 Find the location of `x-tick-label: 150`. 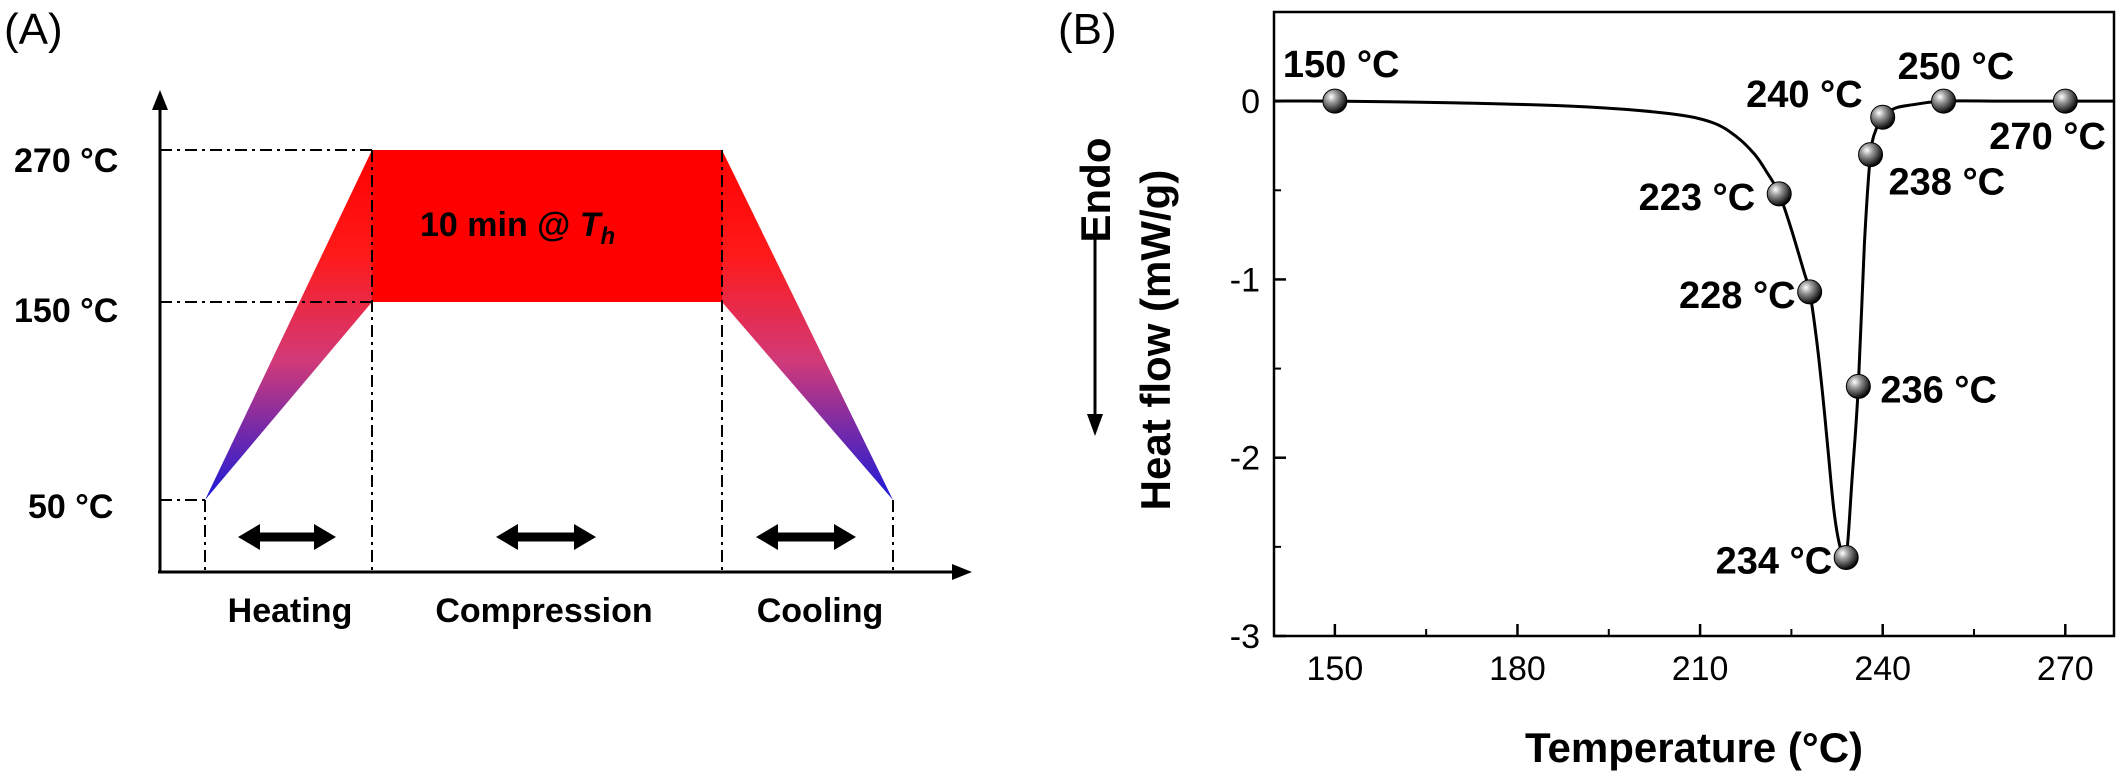

x-tick-label: 150 is located at coordinates (1335, 669).